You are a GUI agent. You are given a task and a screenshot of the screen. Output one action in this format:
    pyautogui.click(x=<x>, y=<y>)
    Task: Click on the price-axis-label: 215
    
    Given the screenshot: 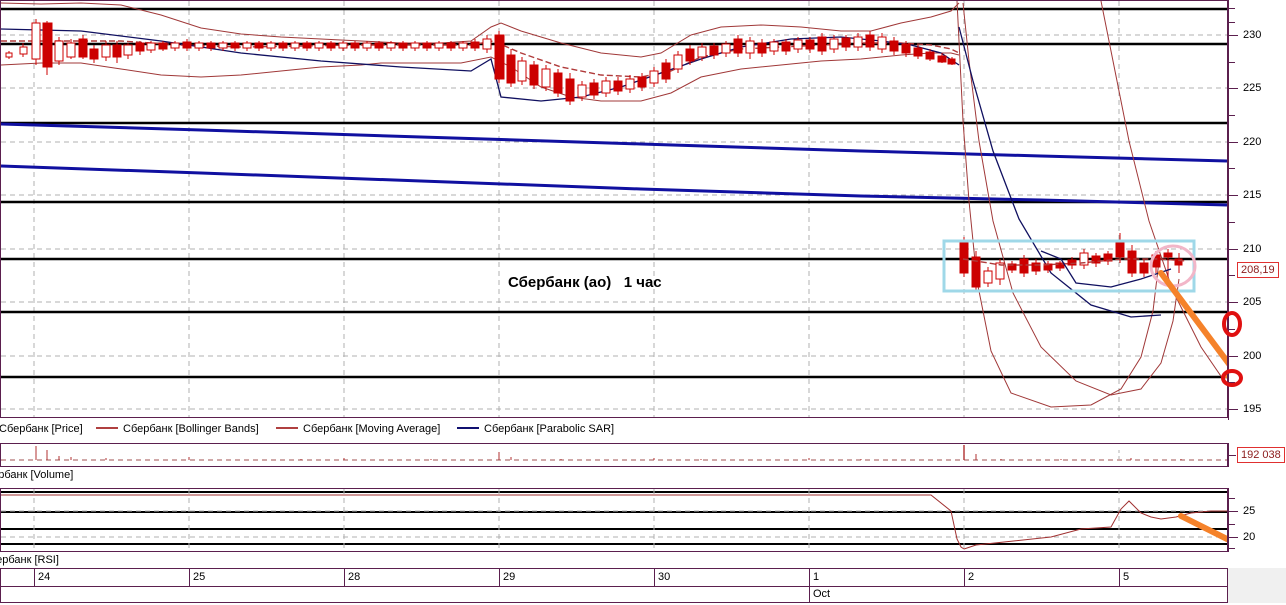 What is the action you would take?
    pyautogui.click(x=1252, y=195)
    